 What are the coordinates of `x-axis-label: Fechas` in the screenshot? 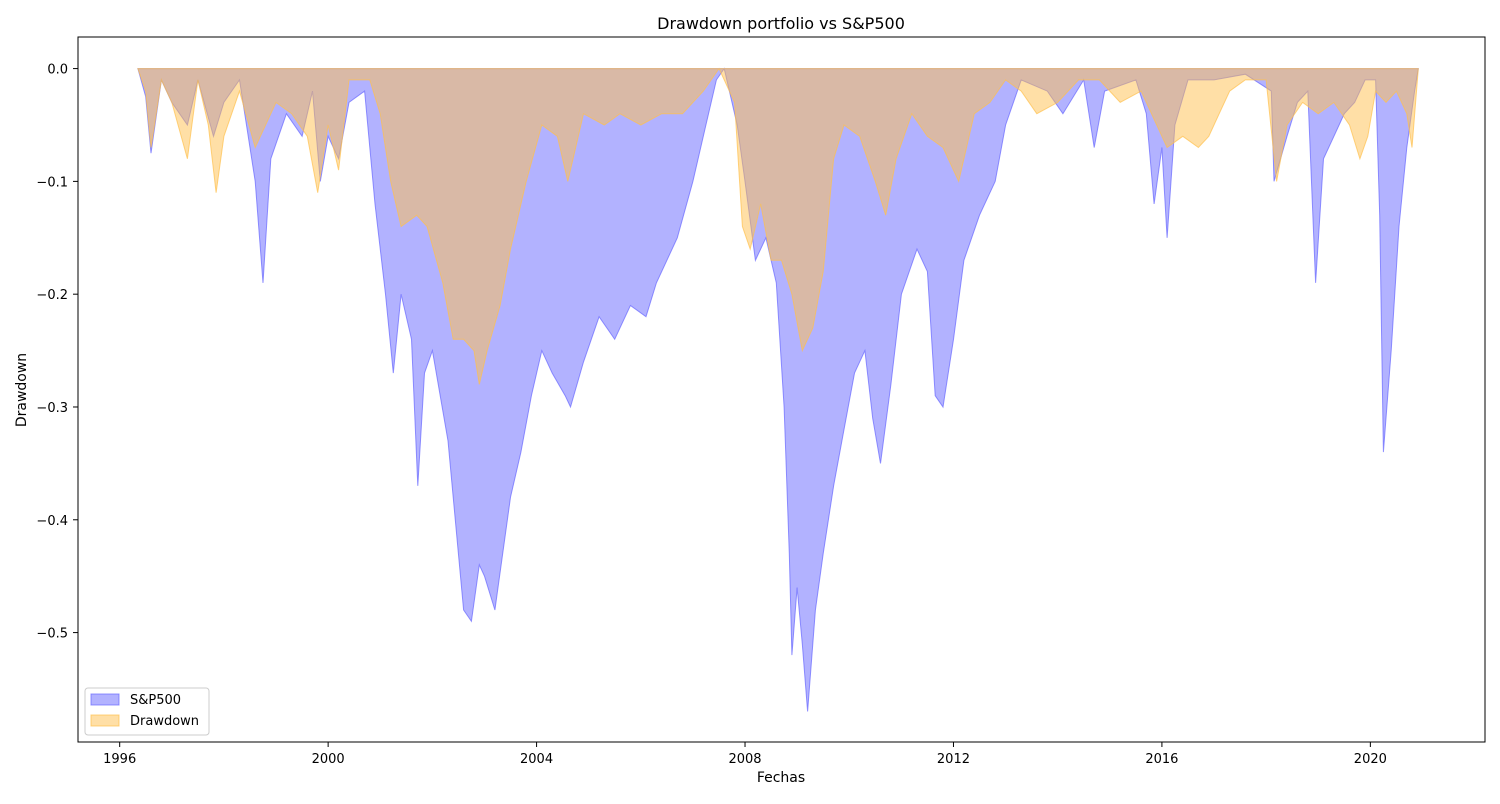 It's located at (781, 778).